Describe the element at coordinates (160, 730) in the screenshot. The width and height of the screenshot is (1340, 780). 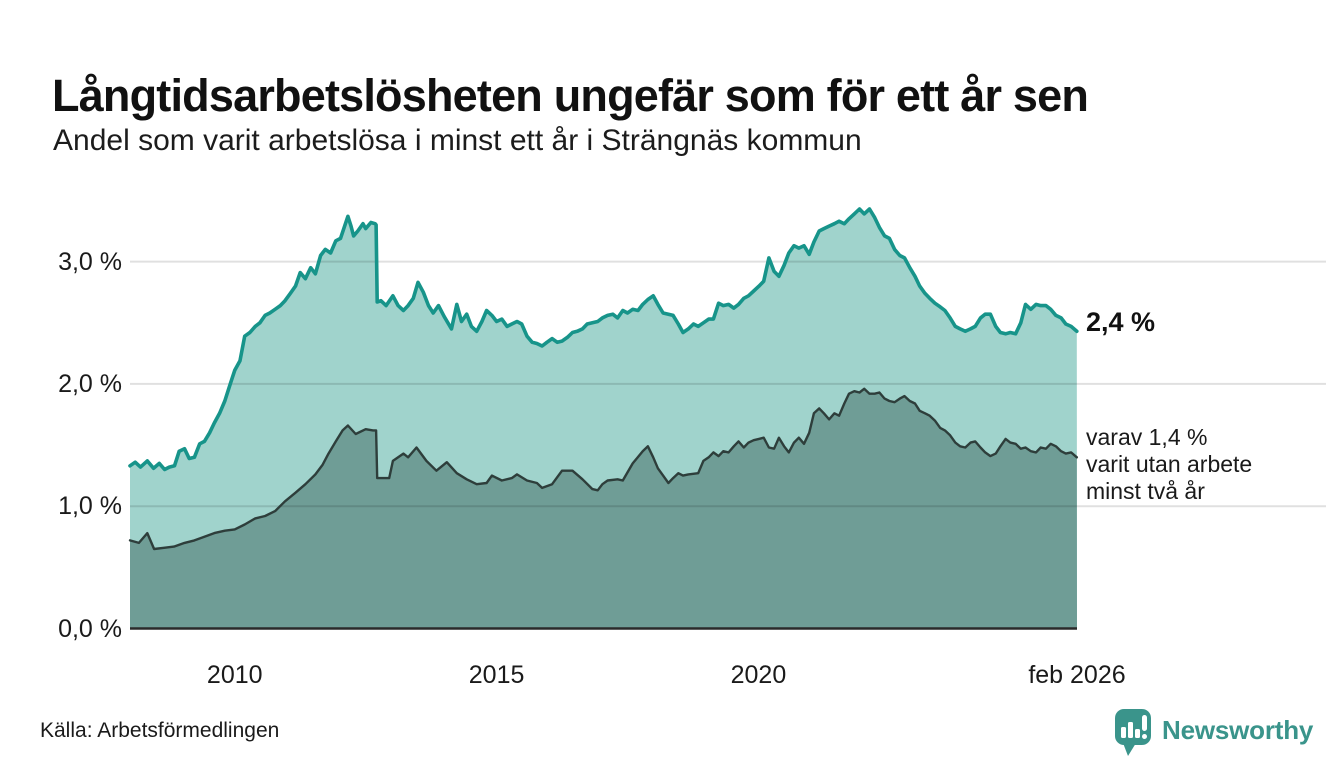
I see `source-attribution: Källa: Arbetsförmedlingen` at that location.